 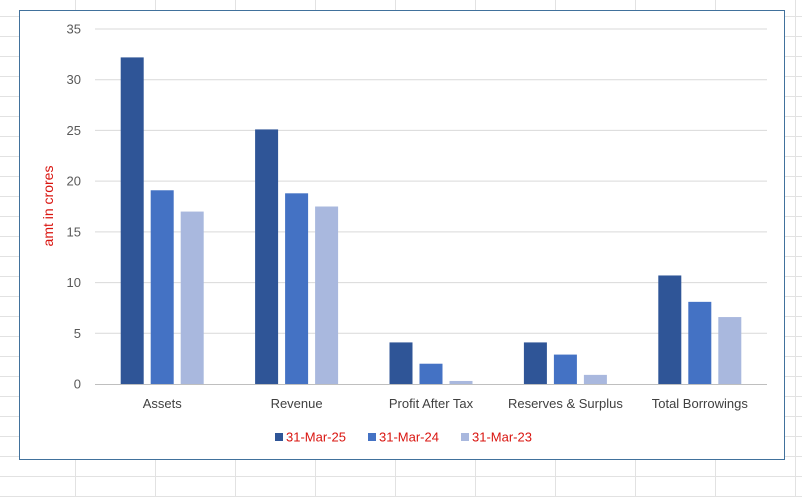 I want to click on legend-label: 31-Mar-23, so click(x=502, y=437).